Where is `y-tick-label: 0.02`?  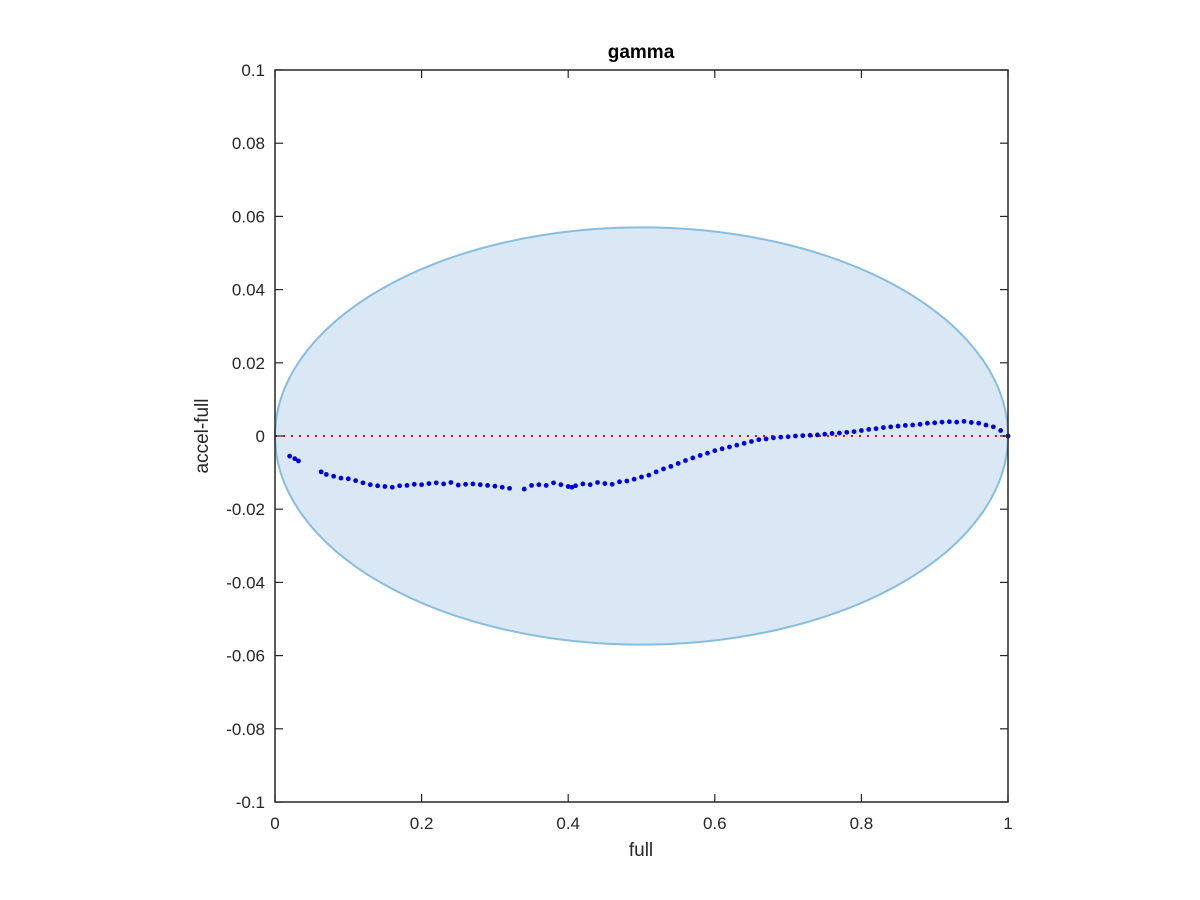 y-tick-label: 0.02 is located at coordinates (248, 363).